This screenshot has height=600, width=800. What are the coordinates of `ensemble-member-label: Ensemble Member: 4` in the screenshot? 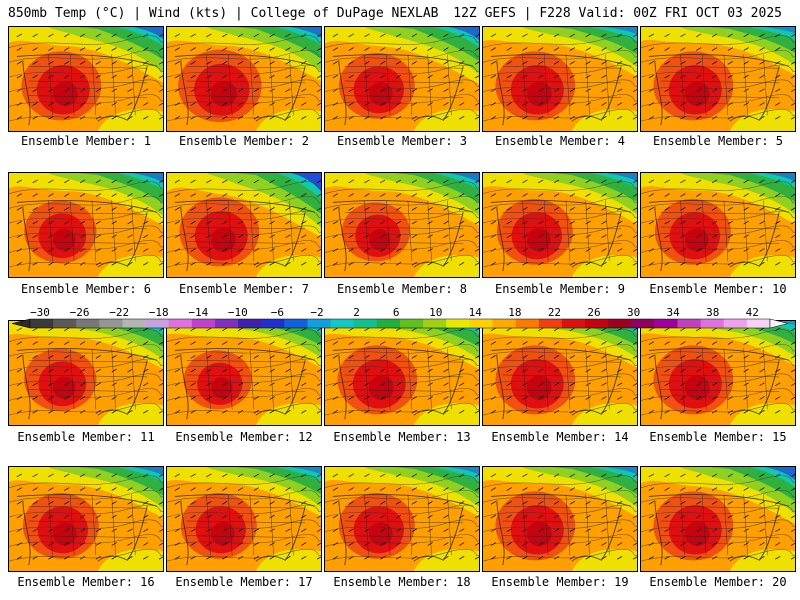 It's located at (560, 141).